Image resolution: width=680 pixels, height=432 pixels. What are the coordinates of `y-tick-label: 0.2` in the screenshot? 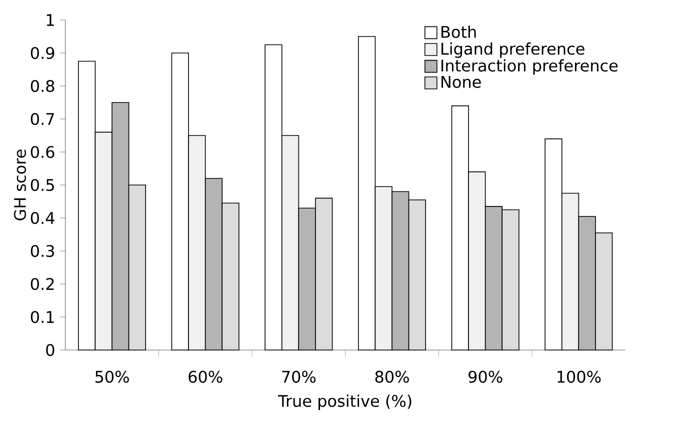 It's located at (42, 284).